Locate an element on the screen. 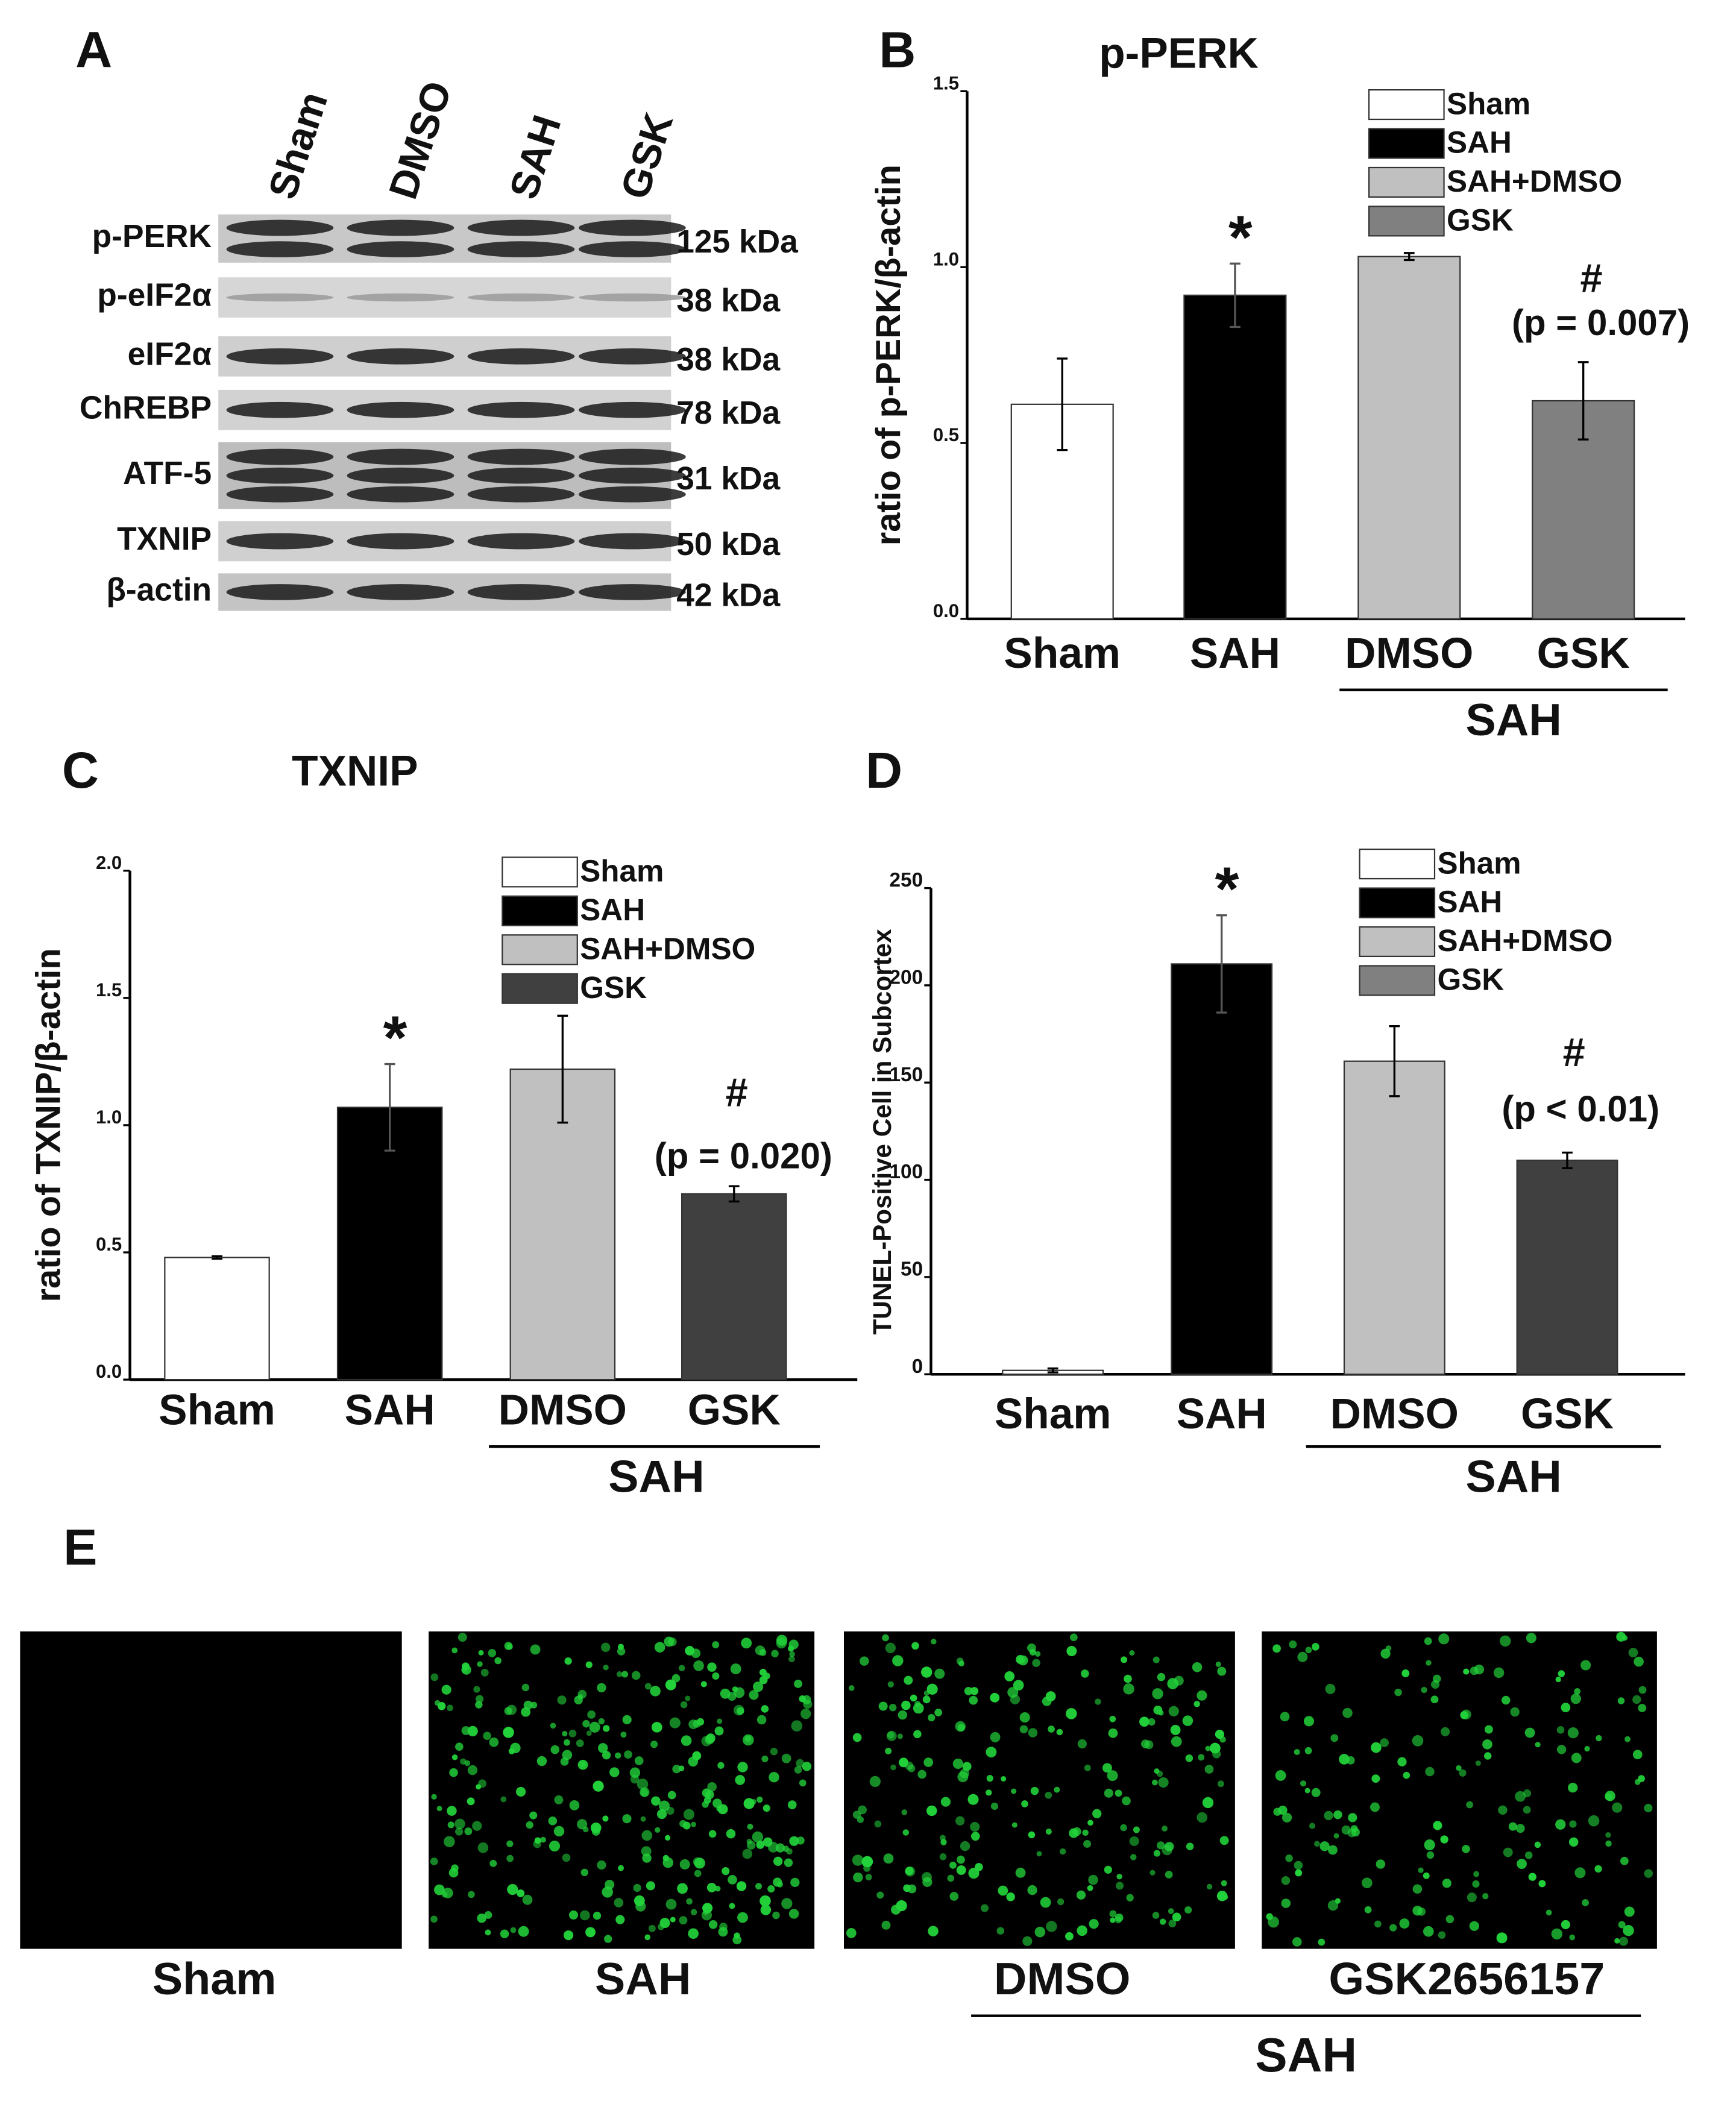 The width and height of the screenshot is (1736, 2107). significance-star: * is located at coordinates (1227, 888).